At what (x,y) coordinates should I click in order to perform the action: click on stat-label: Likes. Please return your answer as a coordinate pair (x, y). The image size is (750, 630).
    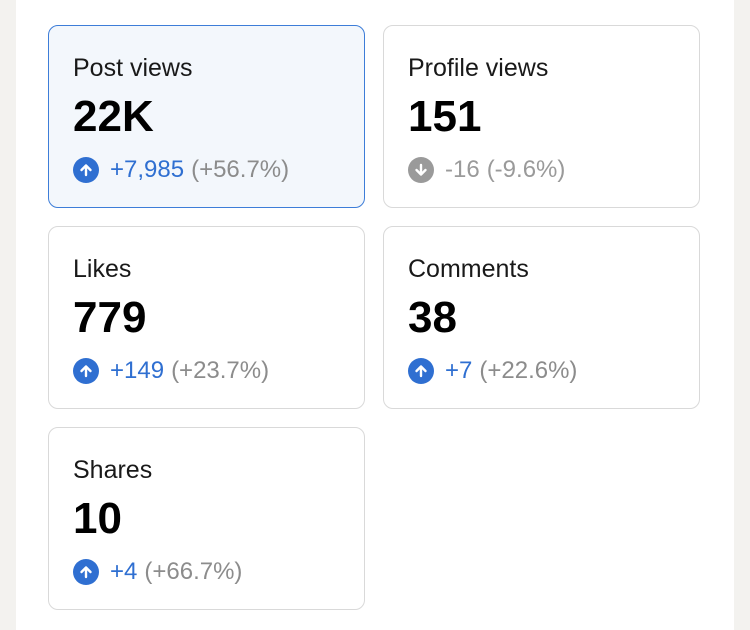
    Looking at the image, I should click on (102, 269).